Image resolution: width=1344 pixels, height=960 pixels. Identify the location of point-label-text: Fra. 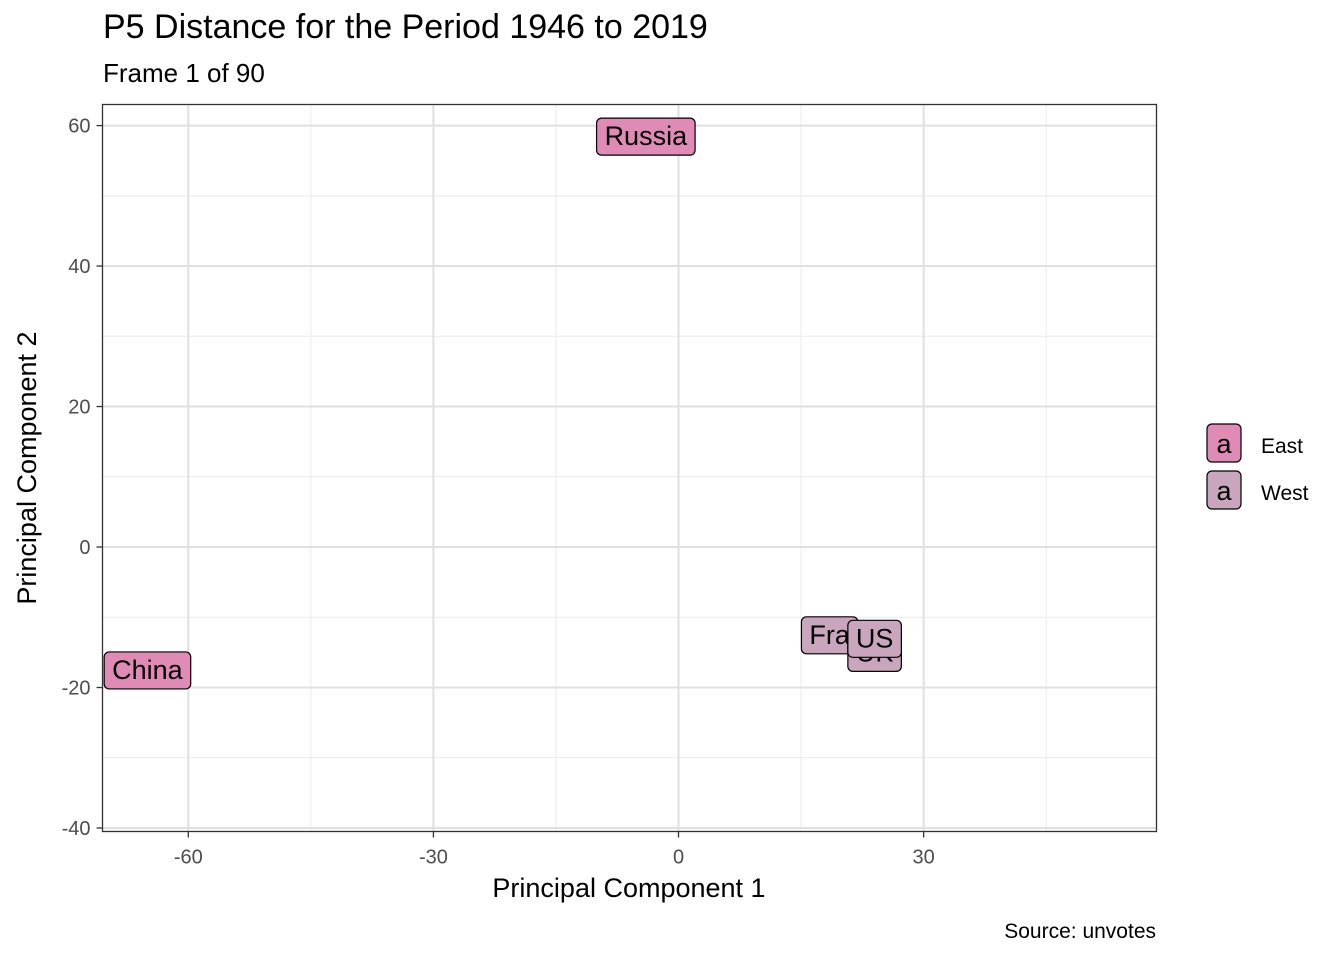
(829, 635).